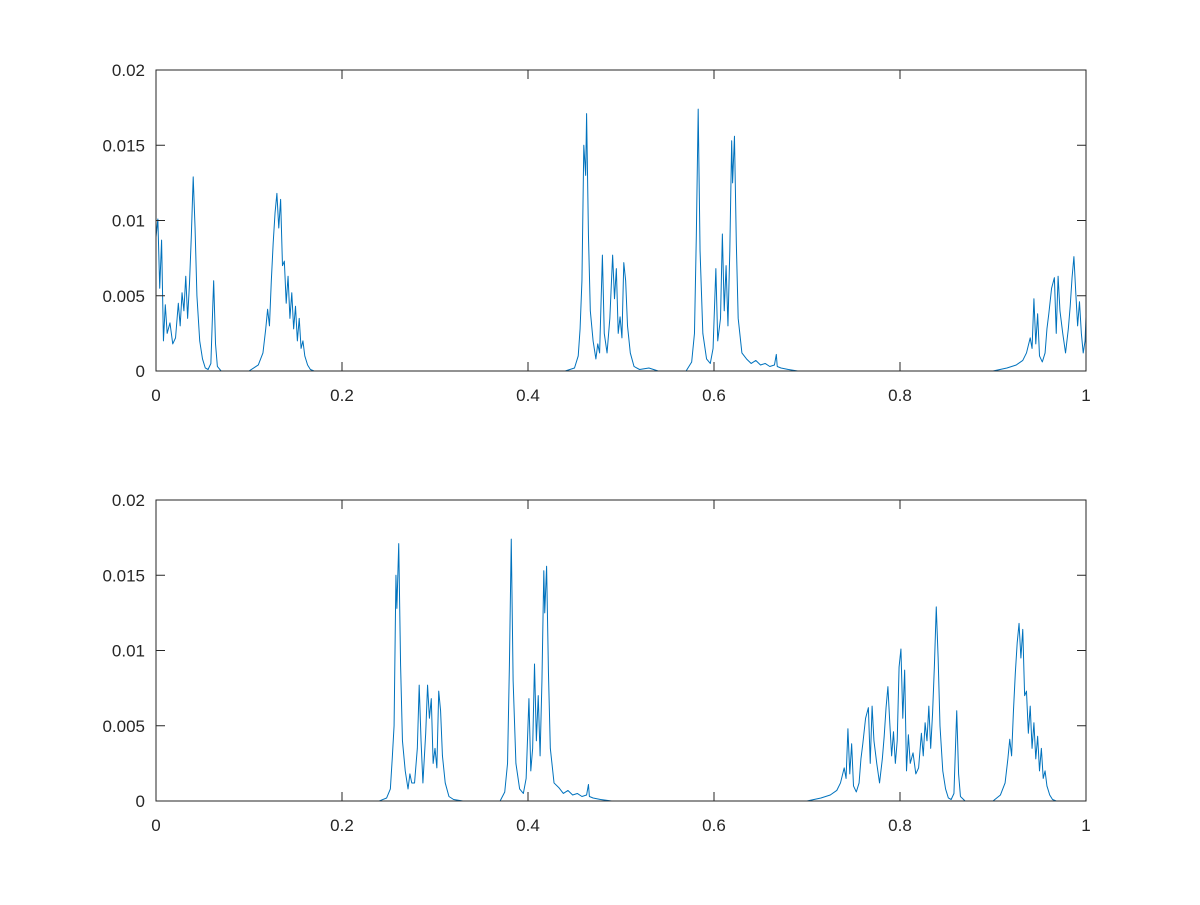 The image size is (1200, 905). I want to click on subplot-2-y-tick-label: 0.01, so click(128, 651).